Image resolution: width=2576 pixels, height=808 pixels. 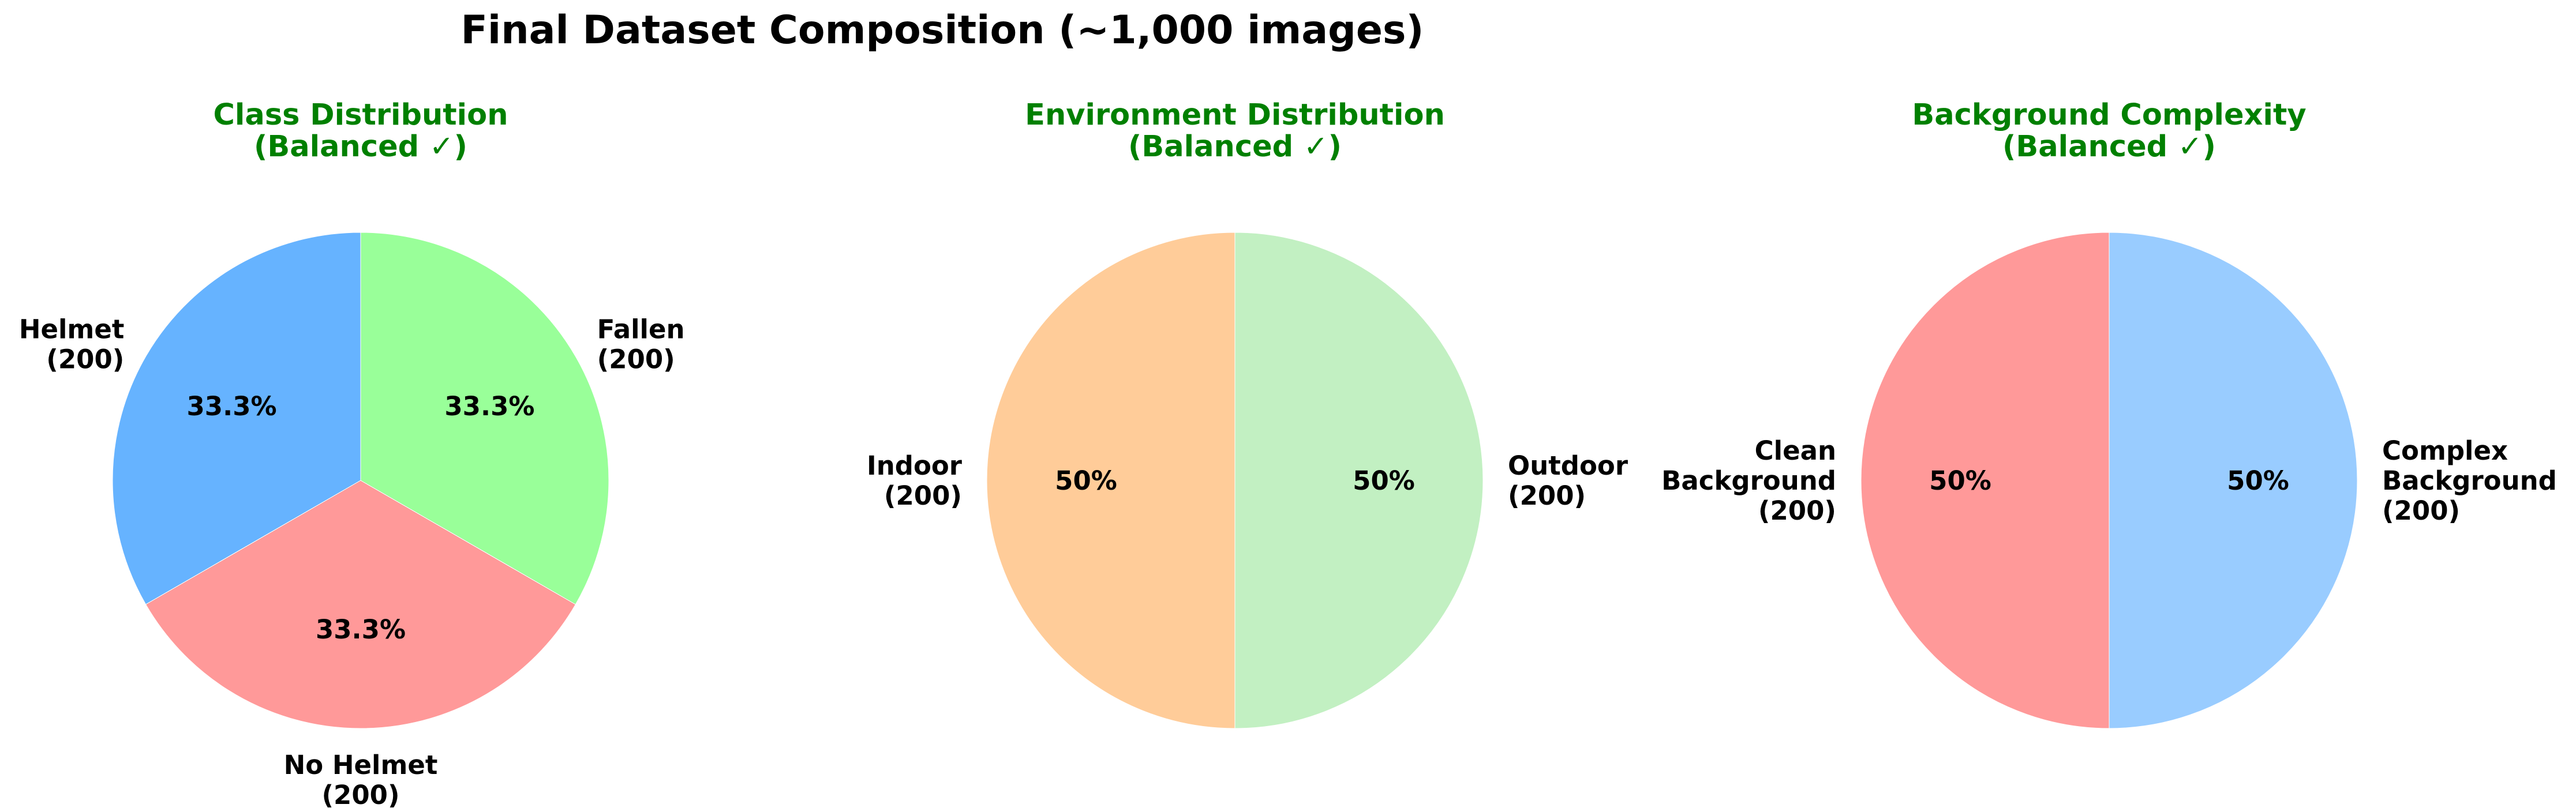 I want to click on slice-label-line: No Helmet, so click(x=361, y=765).